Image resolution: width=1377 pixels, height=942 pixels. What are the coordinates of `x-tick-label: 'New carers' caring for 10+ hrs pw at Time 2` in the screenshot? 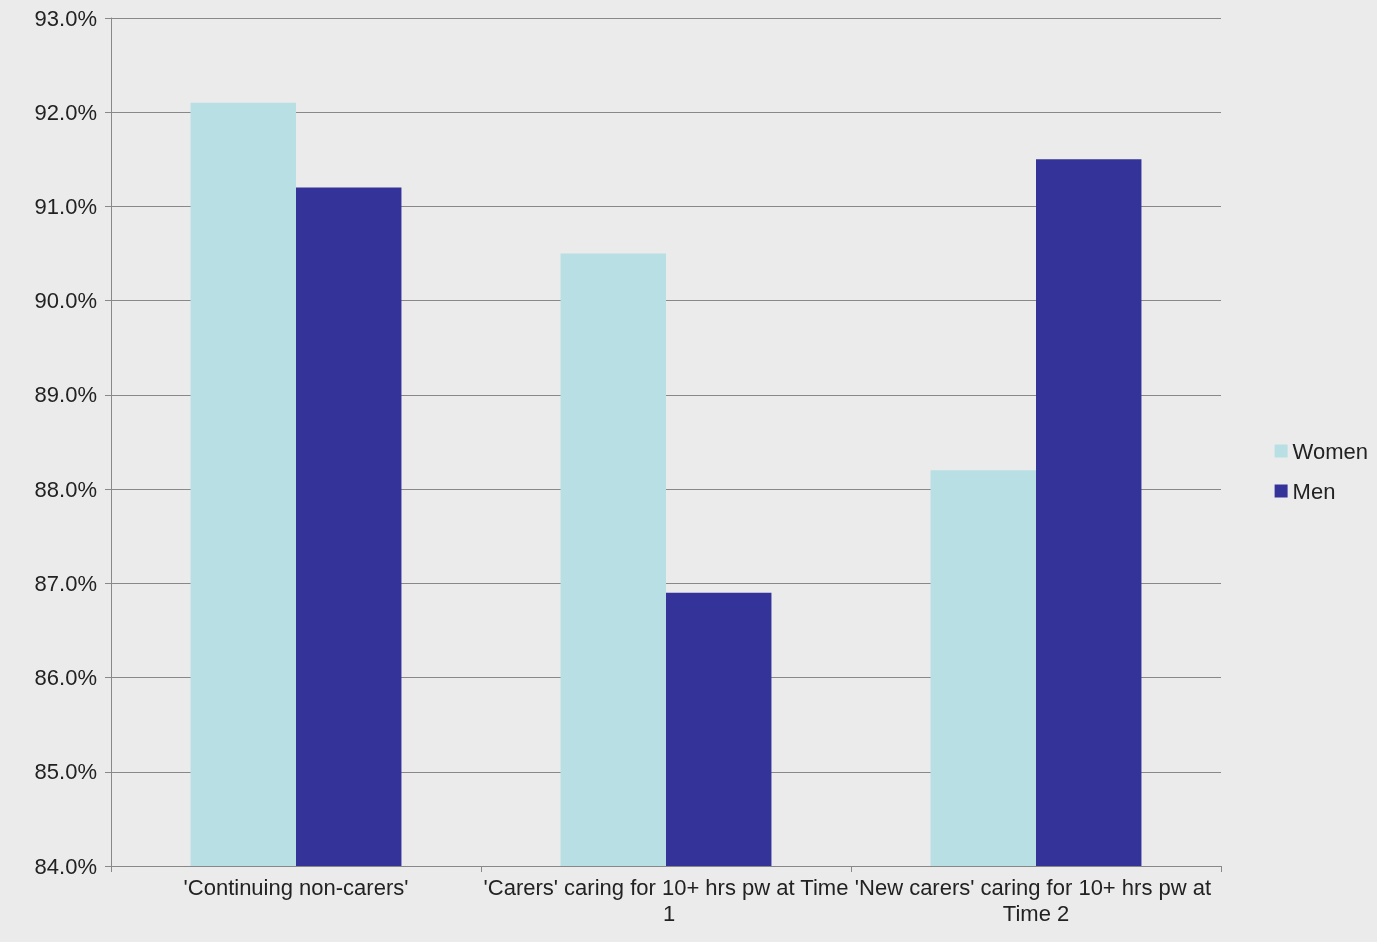 It's located at (1036, 900).